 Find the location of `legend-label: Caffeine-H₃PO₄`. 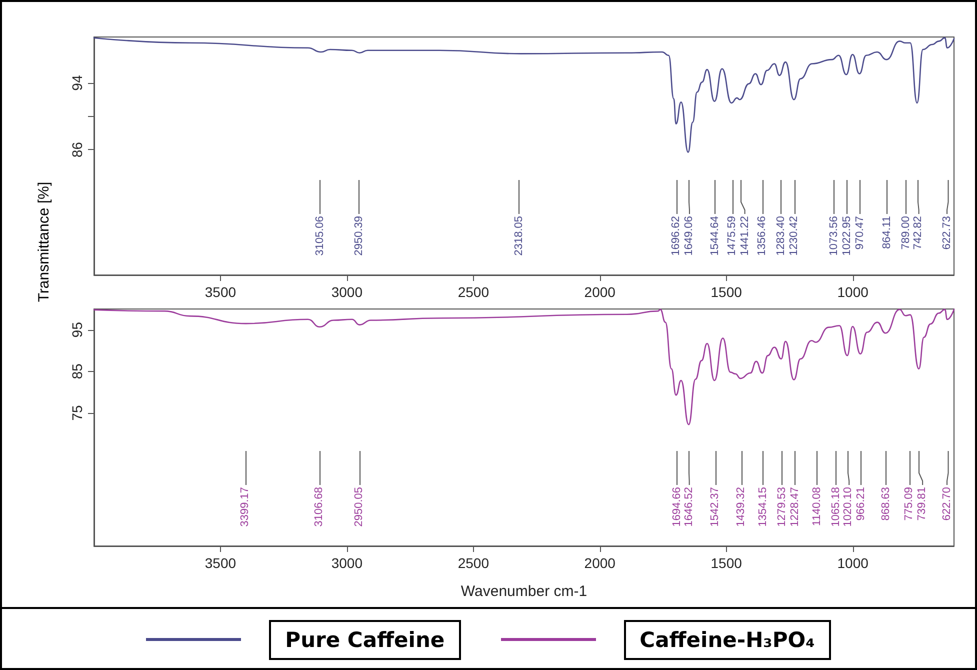

legend-label: Caffeine-H₃PO₄ is located at coordinates (727, 640).